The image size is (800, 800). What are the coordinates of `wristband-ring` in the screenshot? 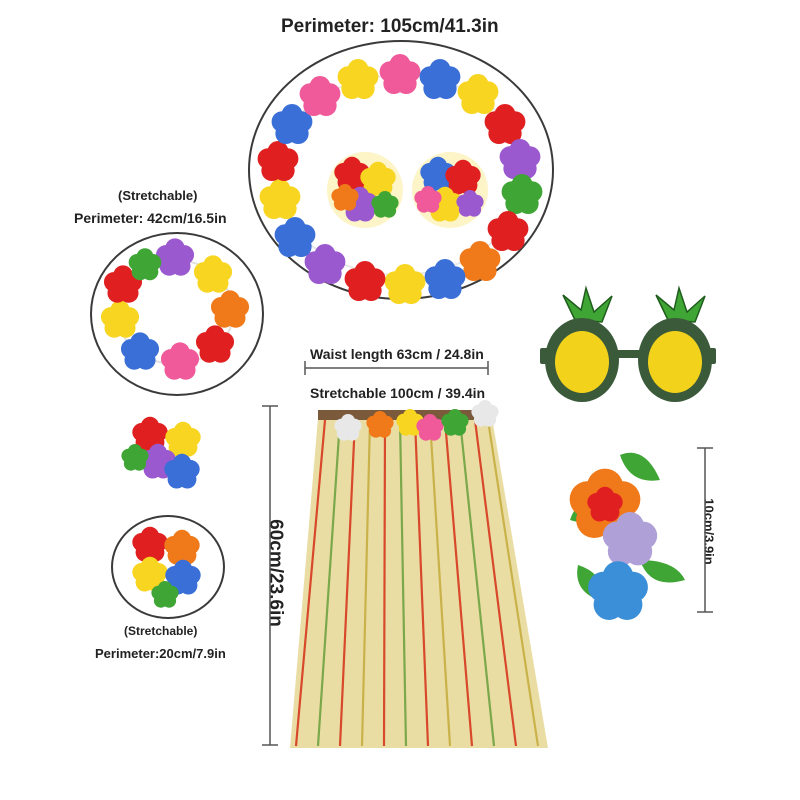 It's located at (168, 567).